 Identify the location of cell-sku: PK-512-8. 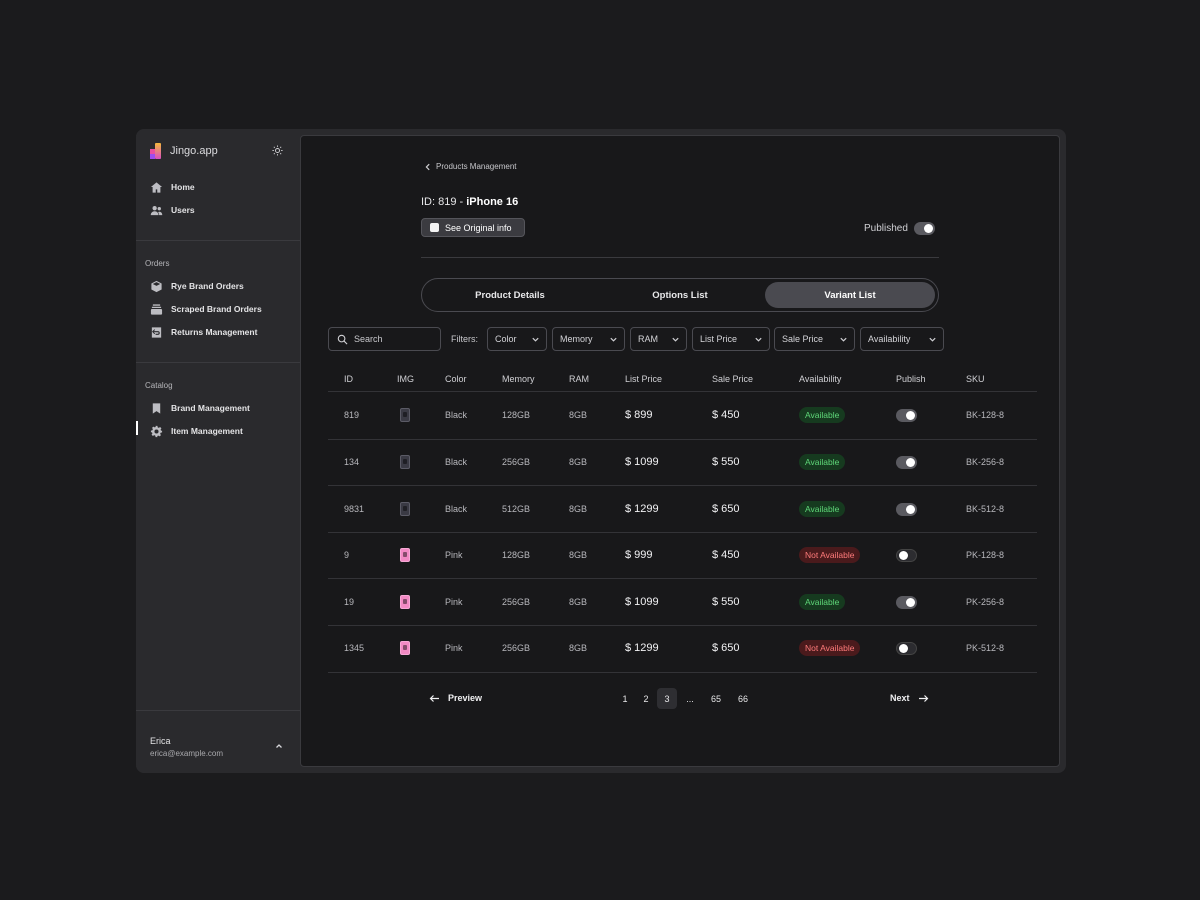
(985, 648).